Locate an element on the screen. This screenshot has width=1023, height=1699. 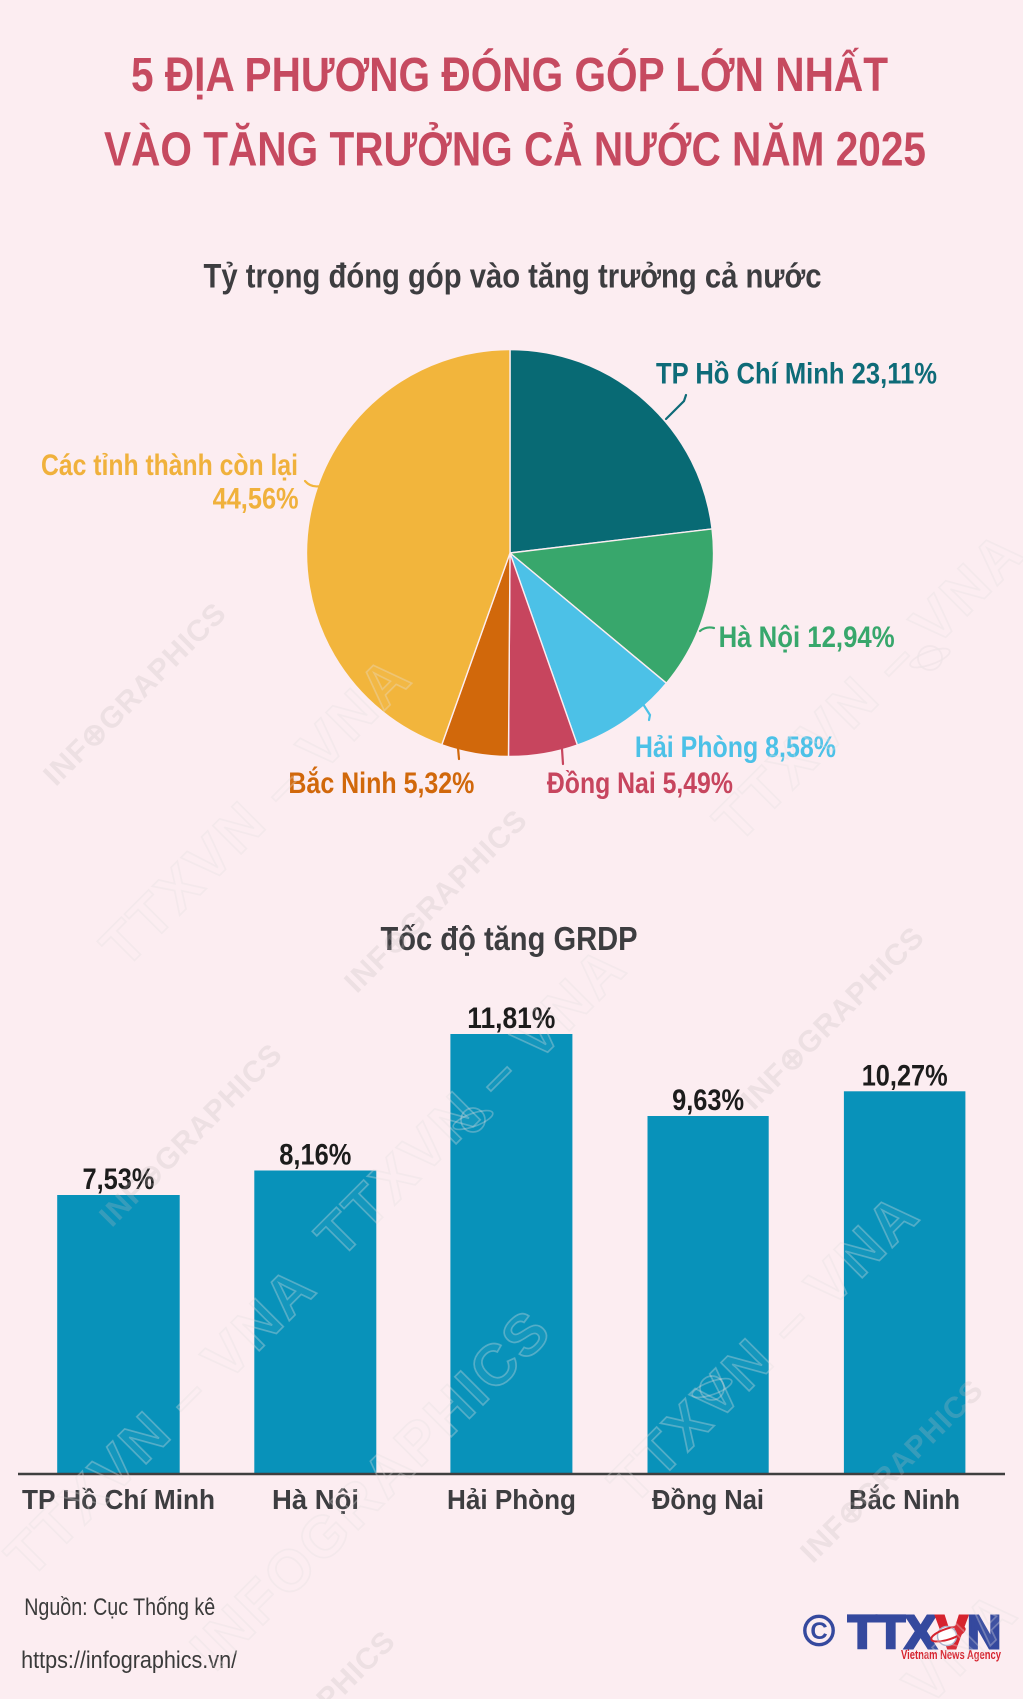
svg-text:VÀO TĂNG TRƯỞNG CẢ NƯỚC NĂM 20: VÀO TĂNG TRƯỞNG CẢ NƯỚC NĂM 2025 is located at coordinates (515, 149).